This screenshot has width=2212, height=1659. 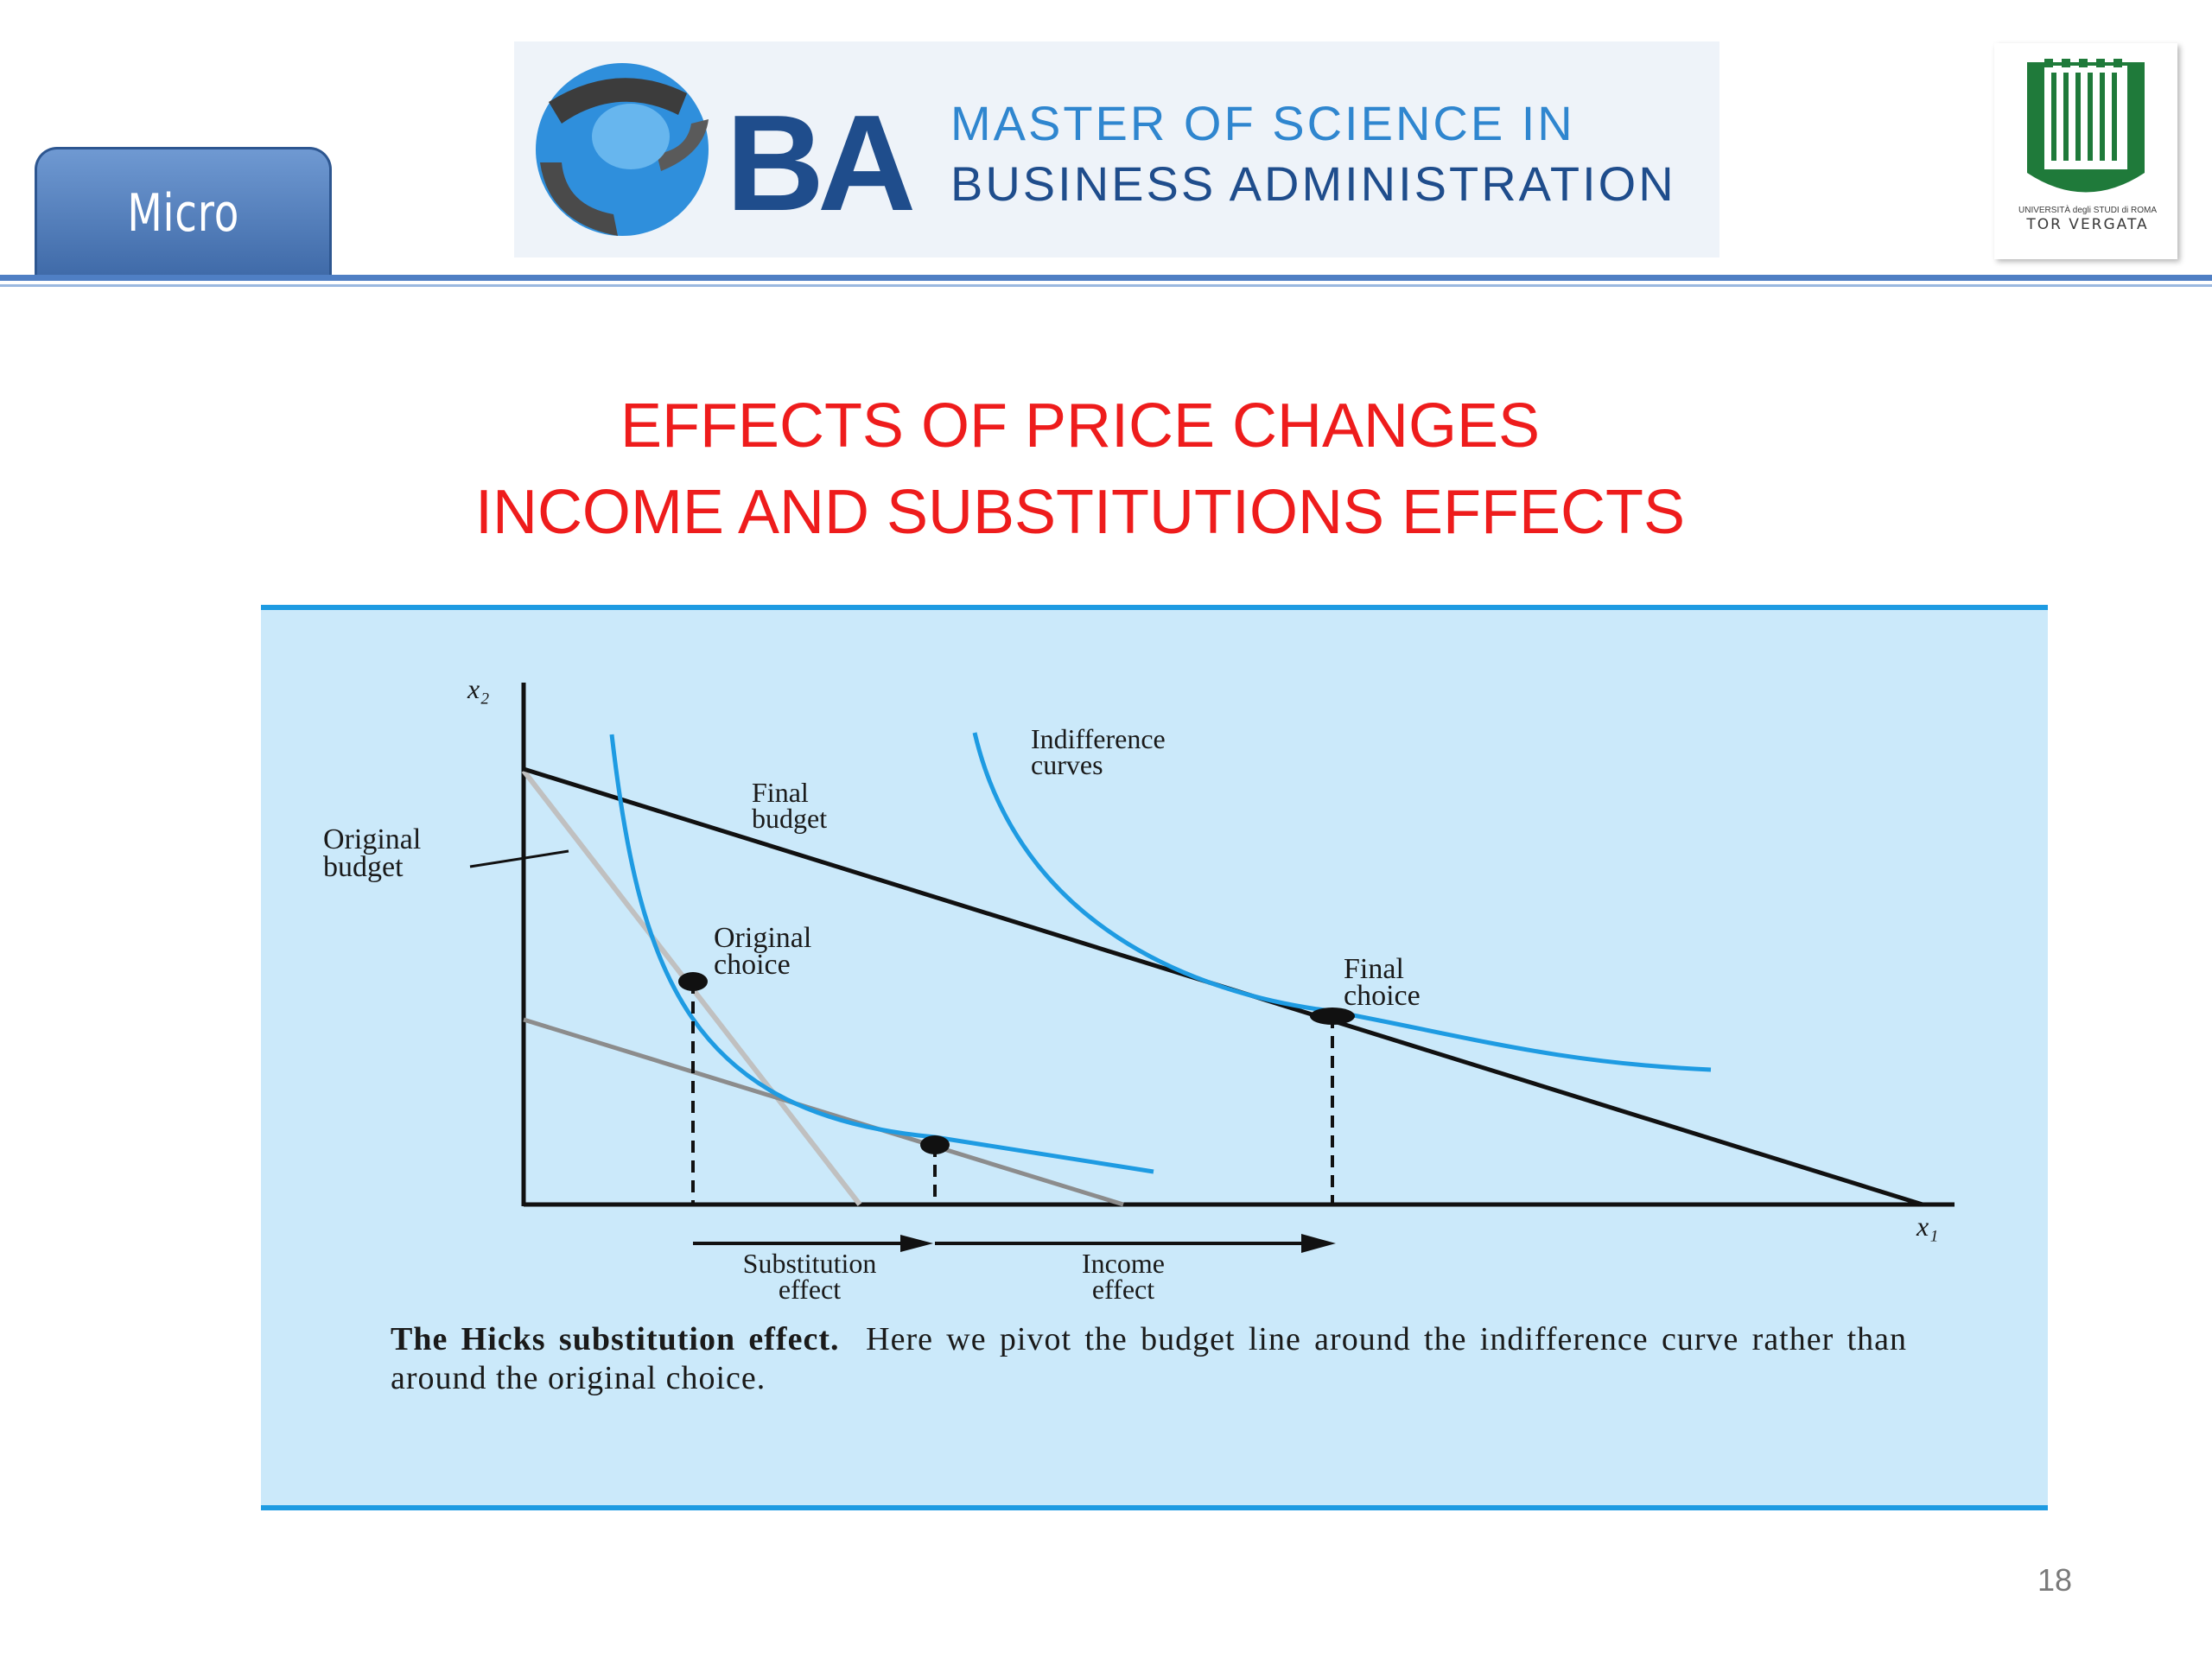 What do you see at coordinates (1313, 183) in the screenshot?
I see `logo-line-2: BUSINESS ADMINISTRATION` at bounding box center [1313, 183].